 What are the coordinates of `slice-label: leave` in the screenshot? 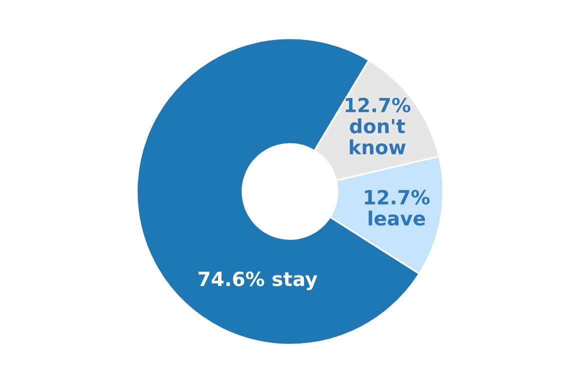 It's located at (396, 218).